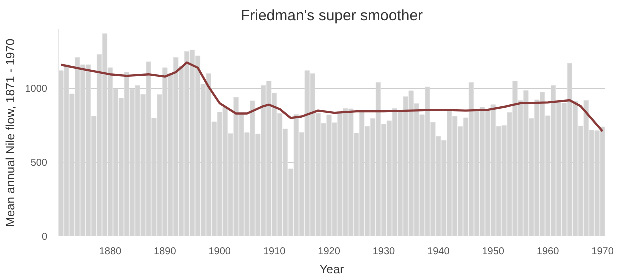 This screenshot has height=279, width=635. I want to click on x-tick-label: 1900, so click(220, 252).